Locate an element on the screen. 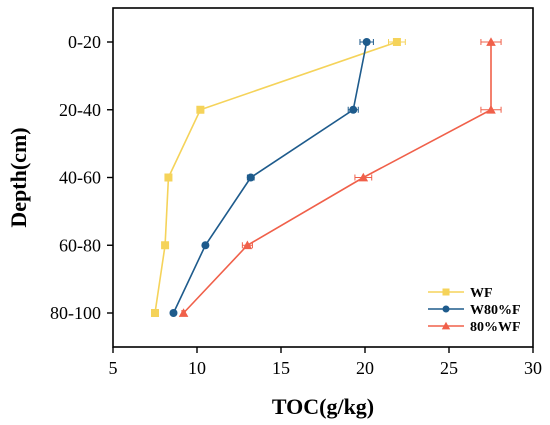  x-tick-label: 10 is located at coordinates (197, 368).